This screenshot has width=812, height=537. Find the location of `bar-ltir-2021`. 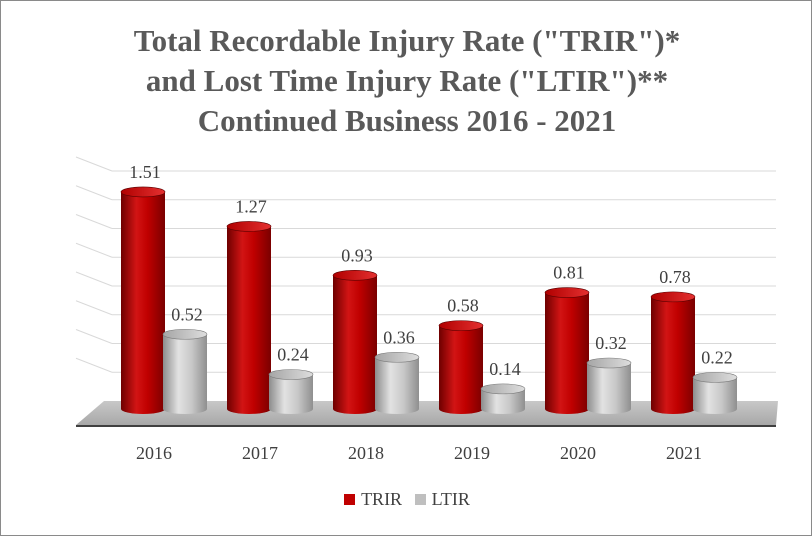

bar-ltir-2021 is located at coordinates (715, 395).